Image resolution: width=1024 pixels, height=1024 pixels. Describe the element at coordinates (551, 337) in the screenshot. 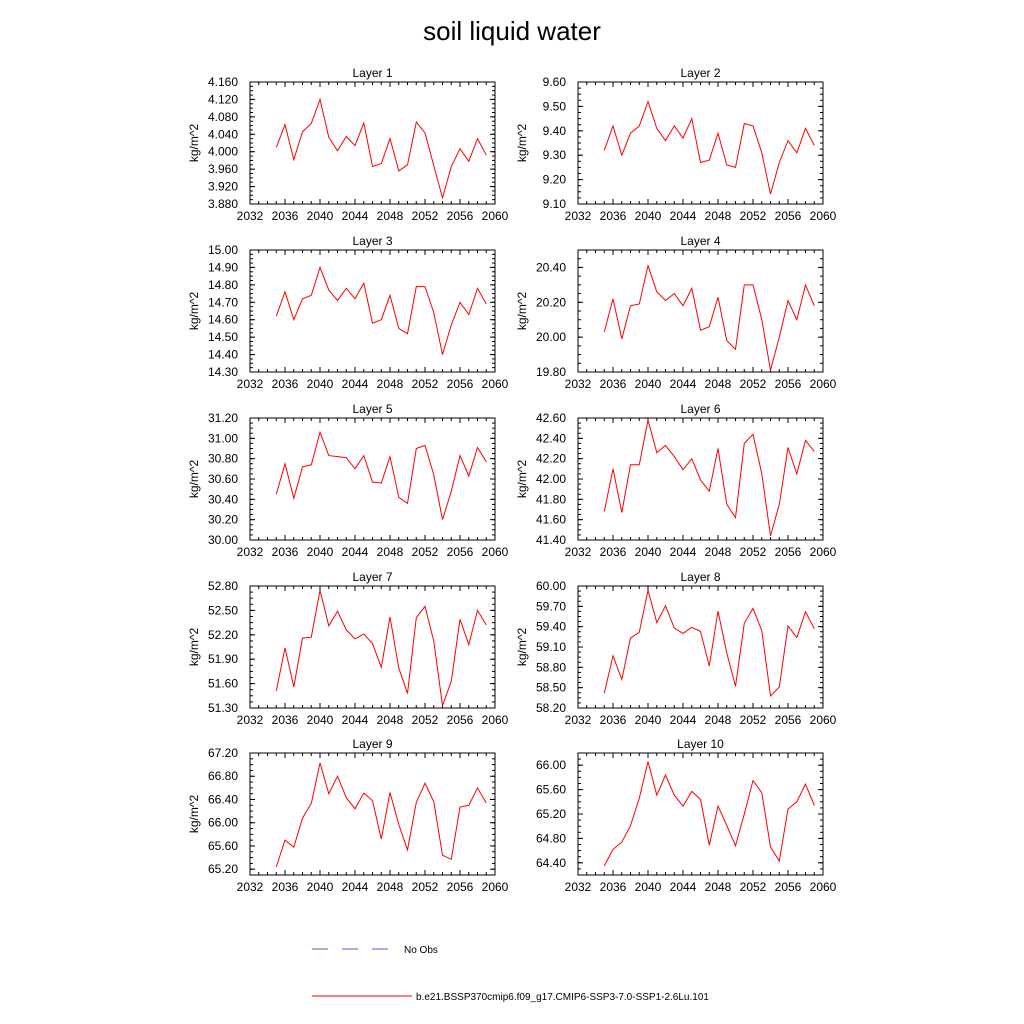

I see `y-tick-label: 20.00` at that location.